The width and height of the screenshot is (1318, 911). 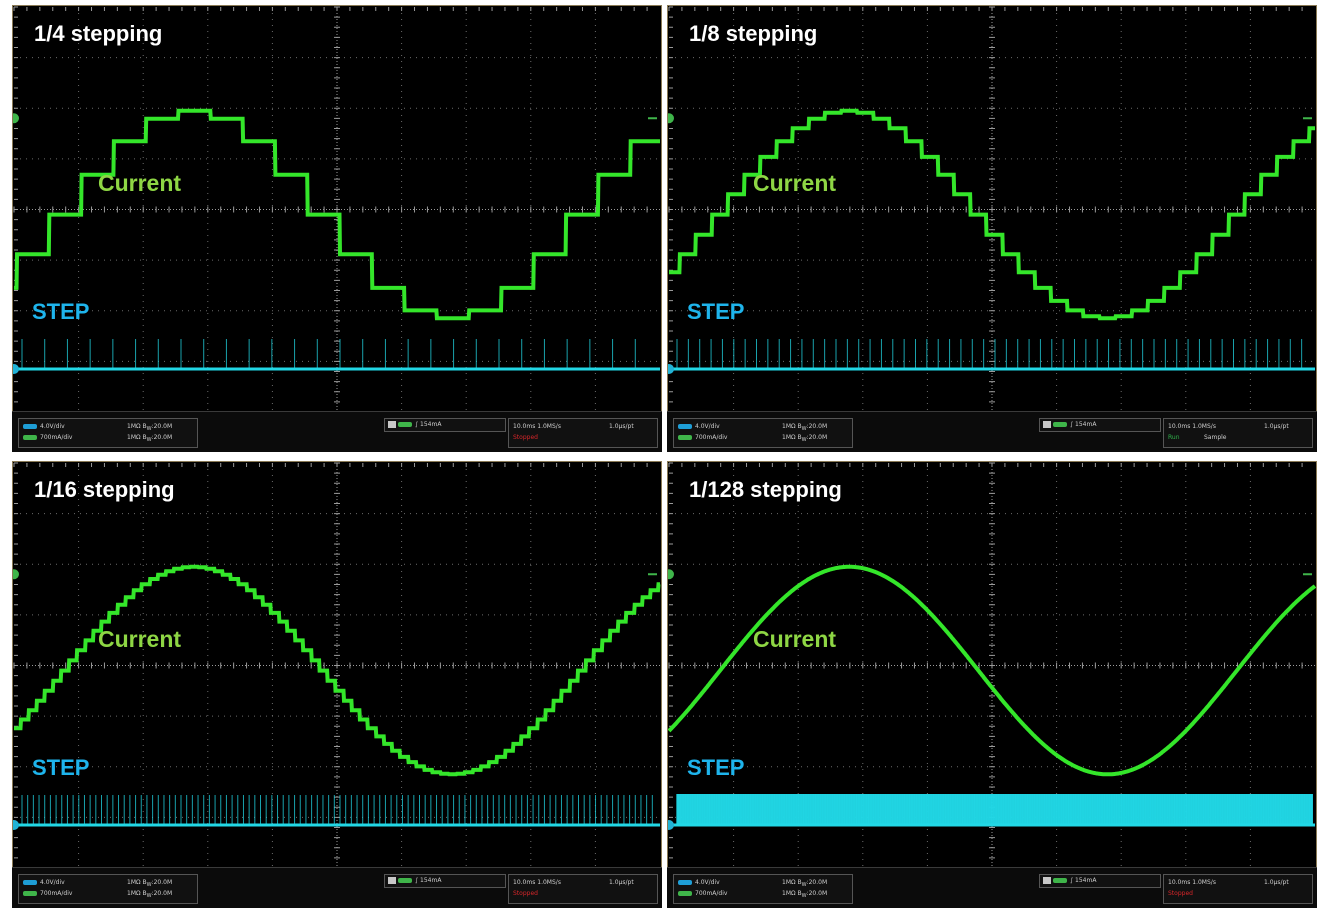 What do you see at coordinates (104, 489) in the screenshot?
I see `panel-title: 1/16 stepping` at bounding box center [104, 489].